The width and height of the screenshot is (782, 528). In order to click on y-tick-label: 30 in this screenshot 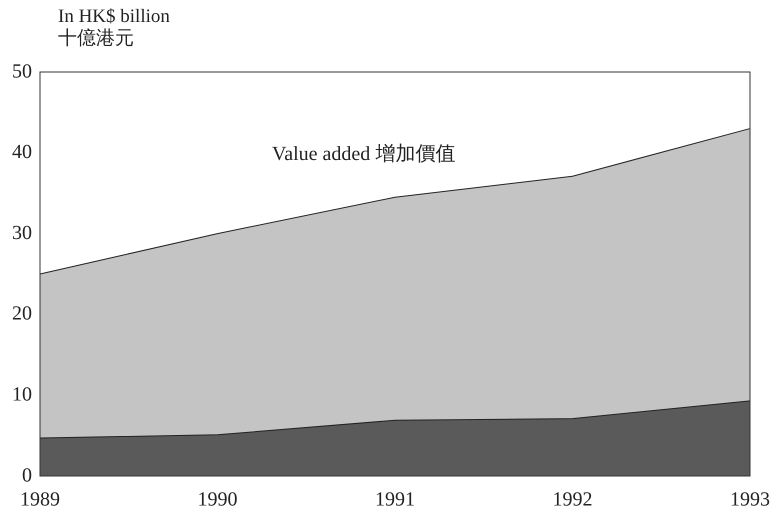, I will do `click(22, 233)`.